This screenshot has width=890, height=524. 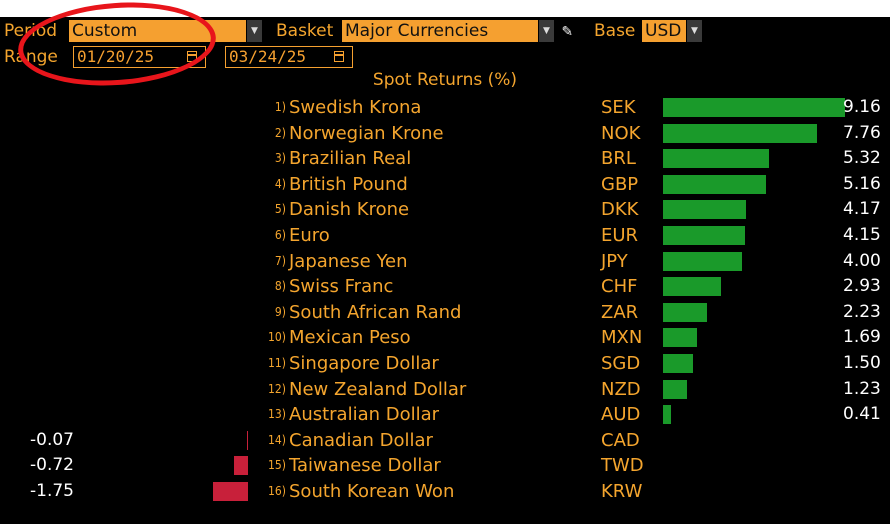 What do you see at coordinates (277, 465) in the screenshot?
I see `rank-label: 15)` at bounding box center [277, 465].